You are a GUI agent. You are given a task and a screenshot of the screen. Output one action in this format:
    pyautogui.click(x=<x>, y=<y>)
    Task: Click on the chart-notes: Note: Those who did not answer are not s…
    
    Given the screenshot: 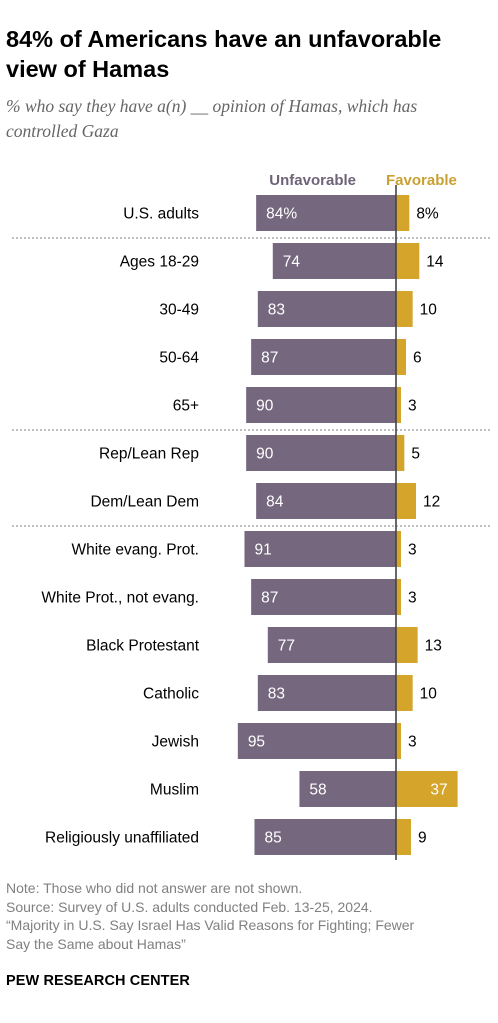 What is the action you would take?
    pyautogui.click(x=249, y=916)
    